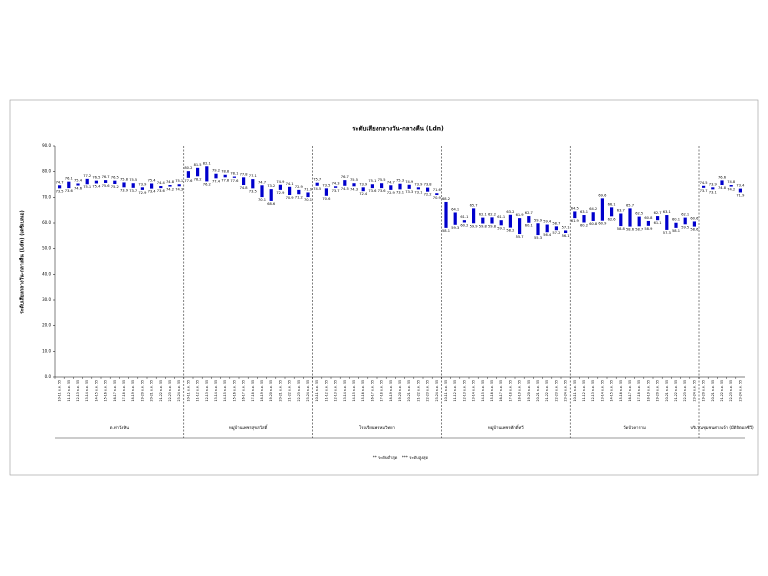 The height and width of the screenshot is (576, 768). Describe the element at coordinates (428, 195) in the screenshot. I see `data-label: 72.2` at that location.